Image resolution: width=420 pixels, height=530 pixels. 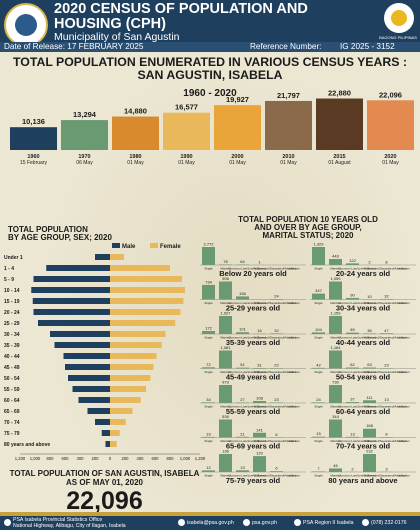 I want to click on census-bar-label: 13,294, so click(x=85, y=114).